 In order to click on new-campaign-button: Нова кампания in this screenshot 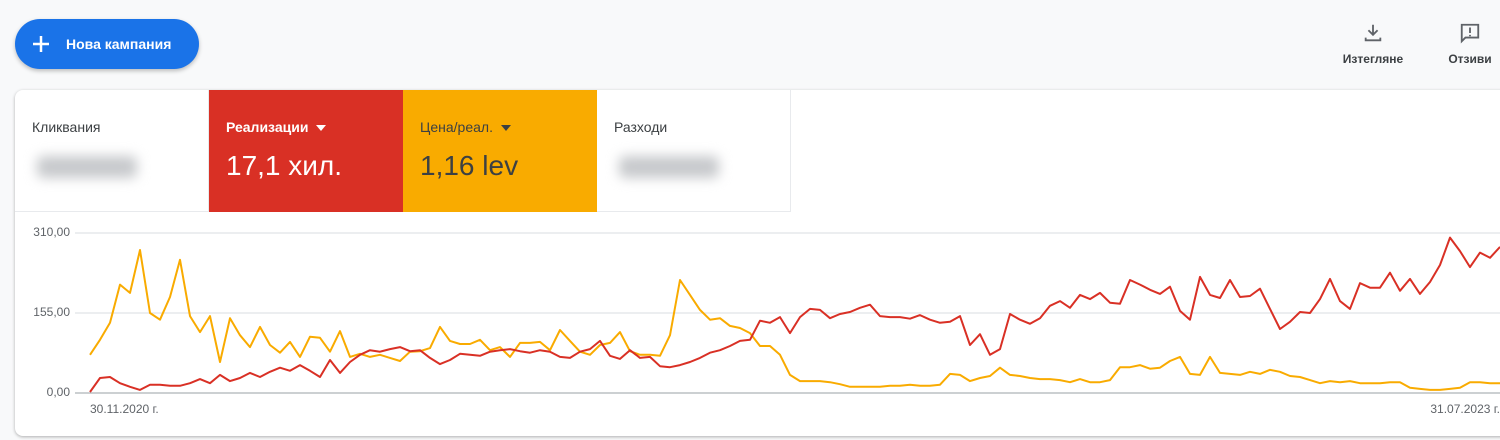, I will do `click(107, 44)`.